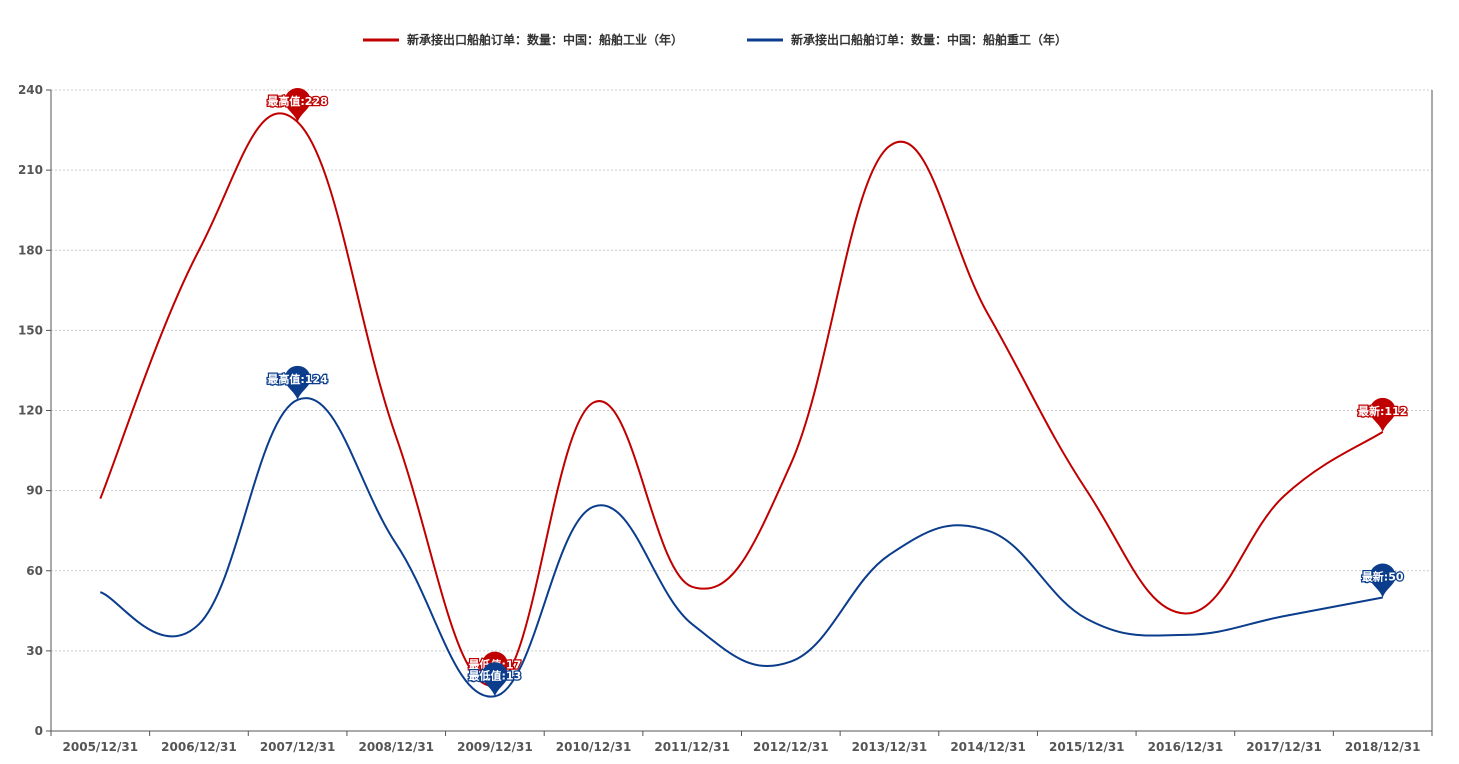 This screenshot has width=1459, height=764. What do you see at coordinates (495, 675) in the screenshot?
I see `marker-label: 最低值:13` at bounding box center [495, 675].